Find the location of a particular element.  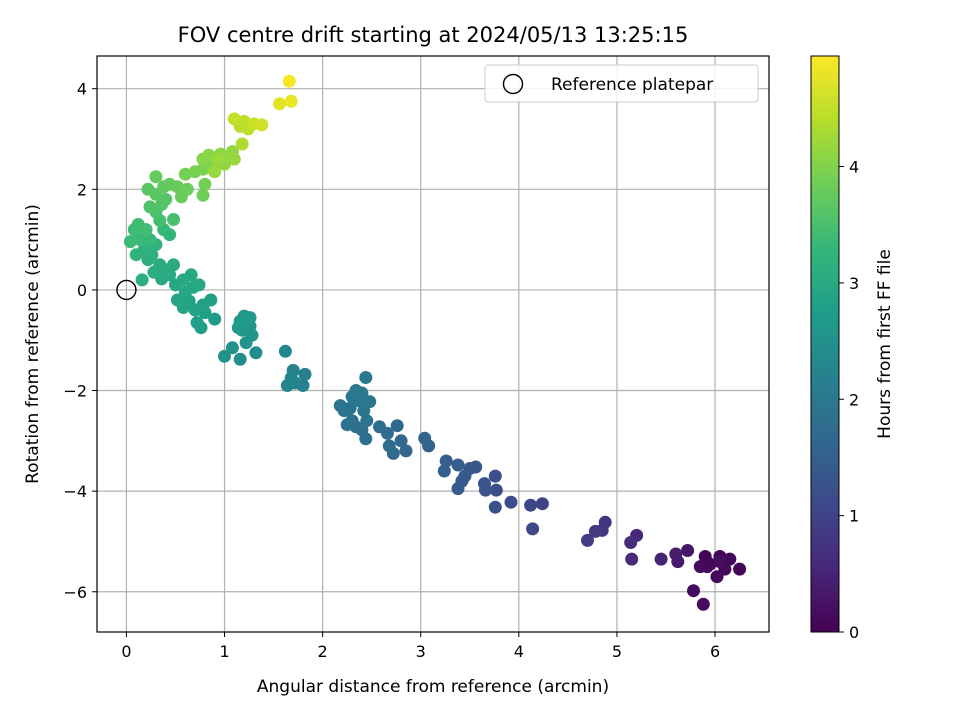

x-tick-label: 5 is located at coordinates (617, 651).